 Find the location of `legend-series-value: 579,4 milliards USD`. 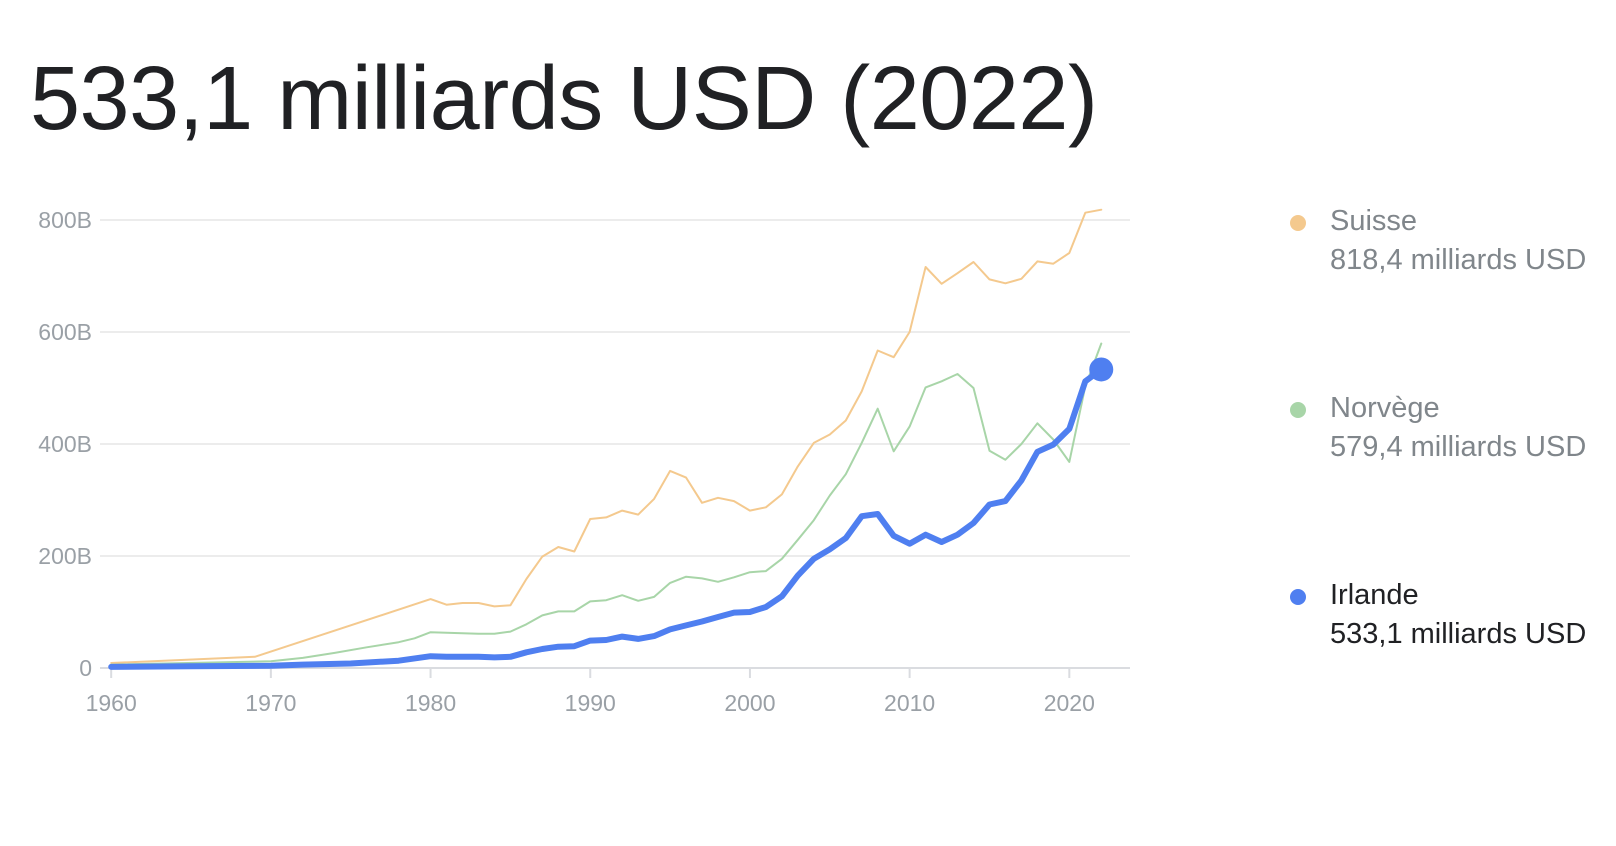

legend-series-value: 579,4 milliards USD is located at coordinates (1458, 447).